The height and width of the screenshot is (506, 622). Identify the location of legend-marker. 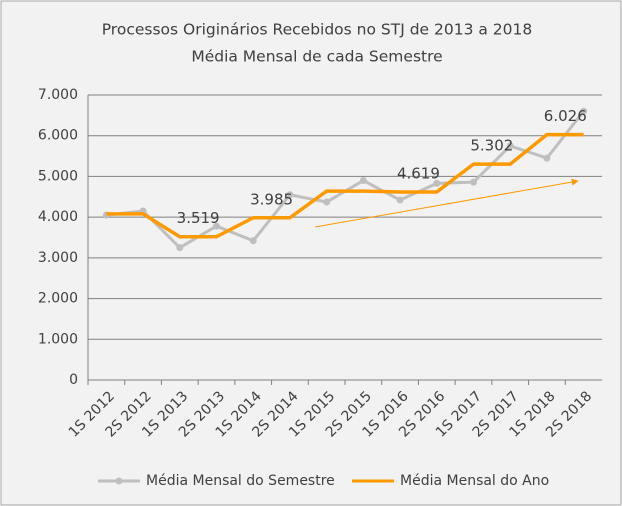
(119, 481).